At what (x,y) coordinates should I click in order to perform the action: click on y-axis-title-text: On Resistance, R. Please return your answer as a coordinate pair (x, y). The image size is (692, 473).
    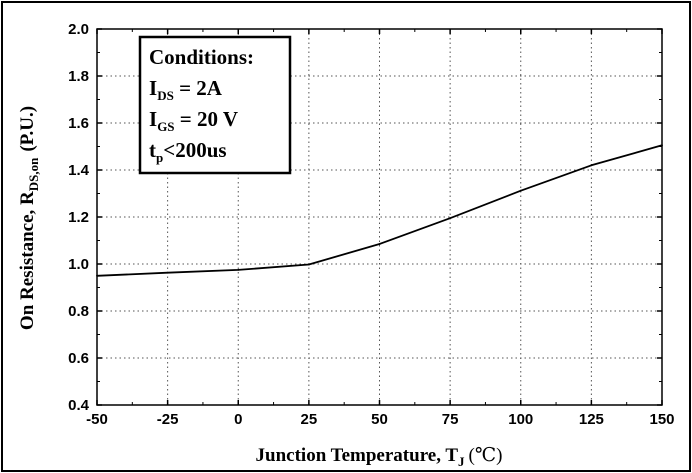
    Looking at the image, I should click on (27, 260).